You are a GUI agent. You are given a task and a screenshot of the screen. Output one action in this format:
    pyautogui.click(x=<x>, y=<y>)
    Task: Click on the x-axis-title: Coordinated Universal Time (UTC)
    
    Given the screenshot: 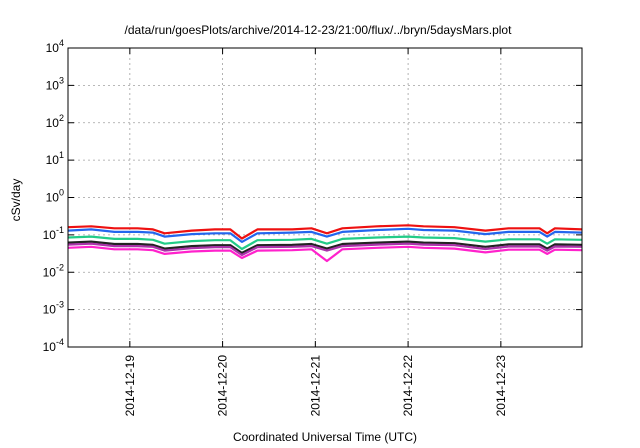 What is the action you would take?
    pyautogui.click(x=325, y=437)
    